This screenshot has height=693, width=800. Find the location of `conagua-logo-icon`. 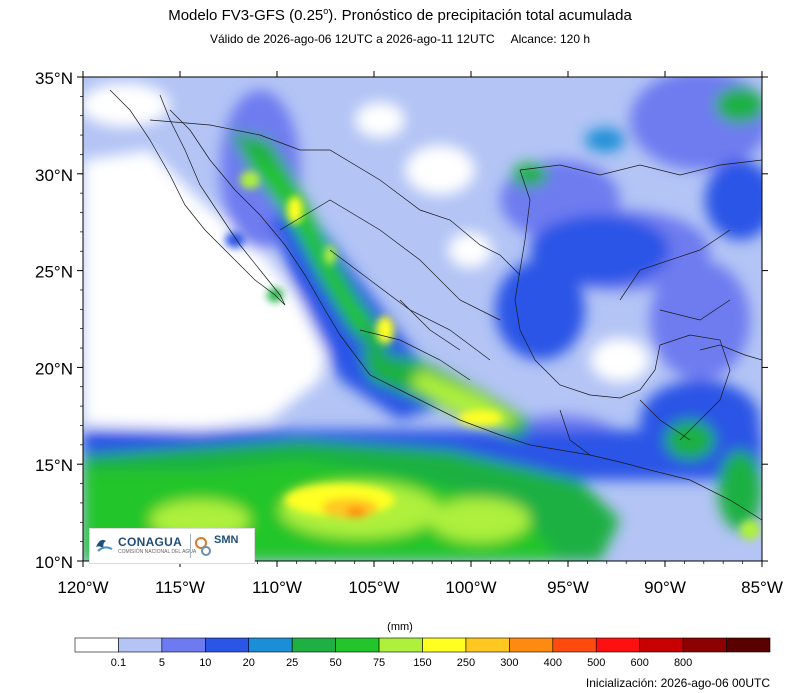

conagua-logo-icon is located at coordinates (104, 545).